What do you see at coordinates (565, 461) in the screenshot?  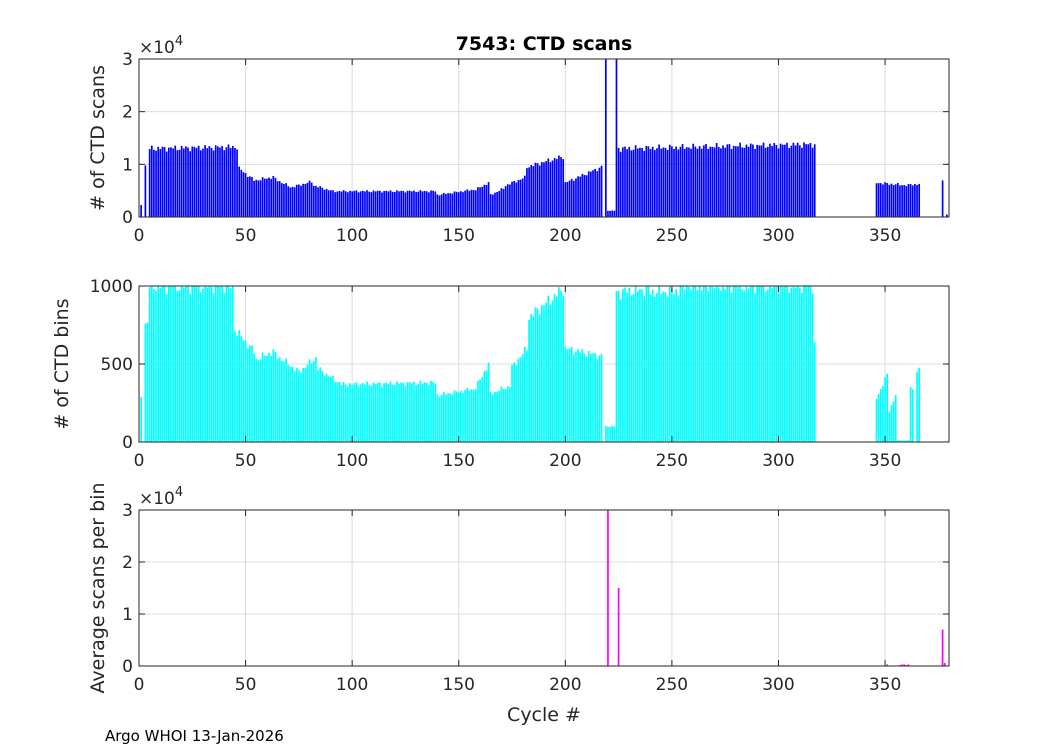 I see `x-tick-label: 200` at bounding box center [565, 461].